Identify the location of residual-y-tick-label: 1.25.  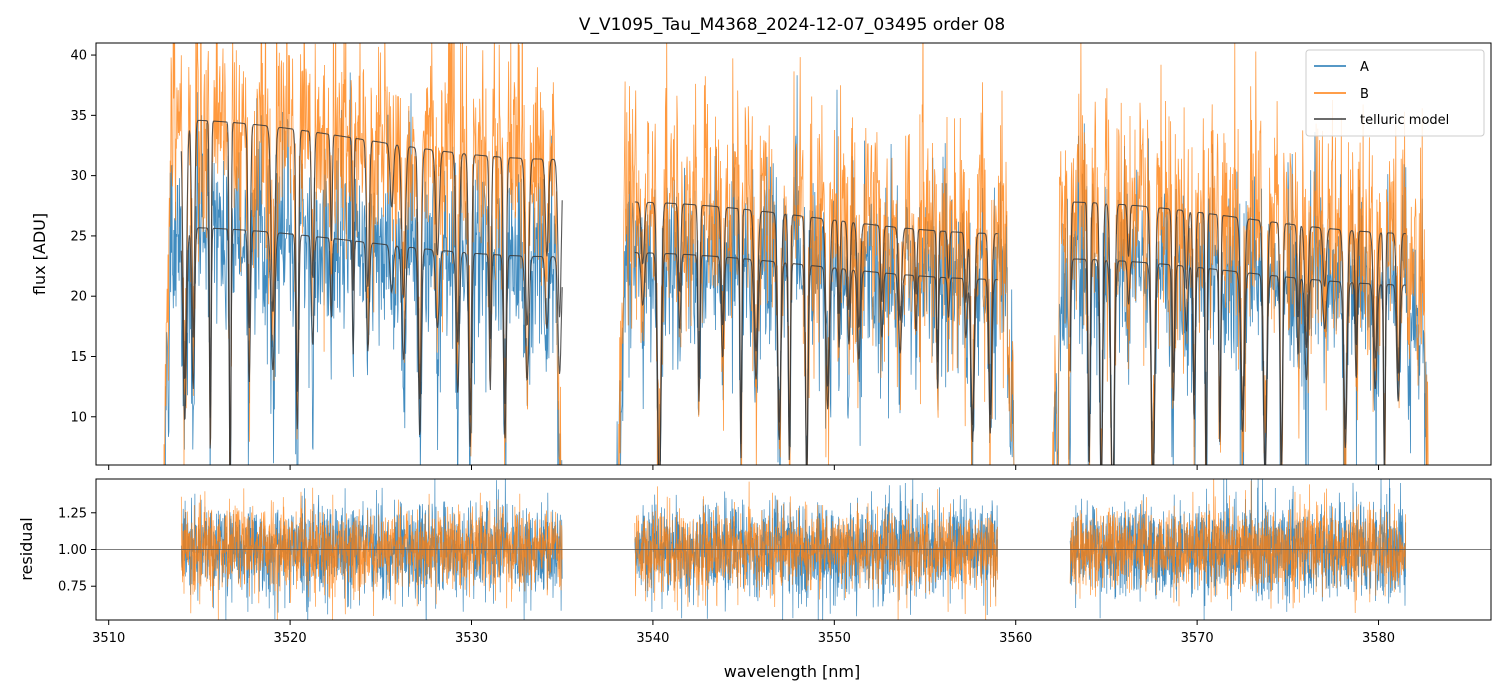
(72, 513).